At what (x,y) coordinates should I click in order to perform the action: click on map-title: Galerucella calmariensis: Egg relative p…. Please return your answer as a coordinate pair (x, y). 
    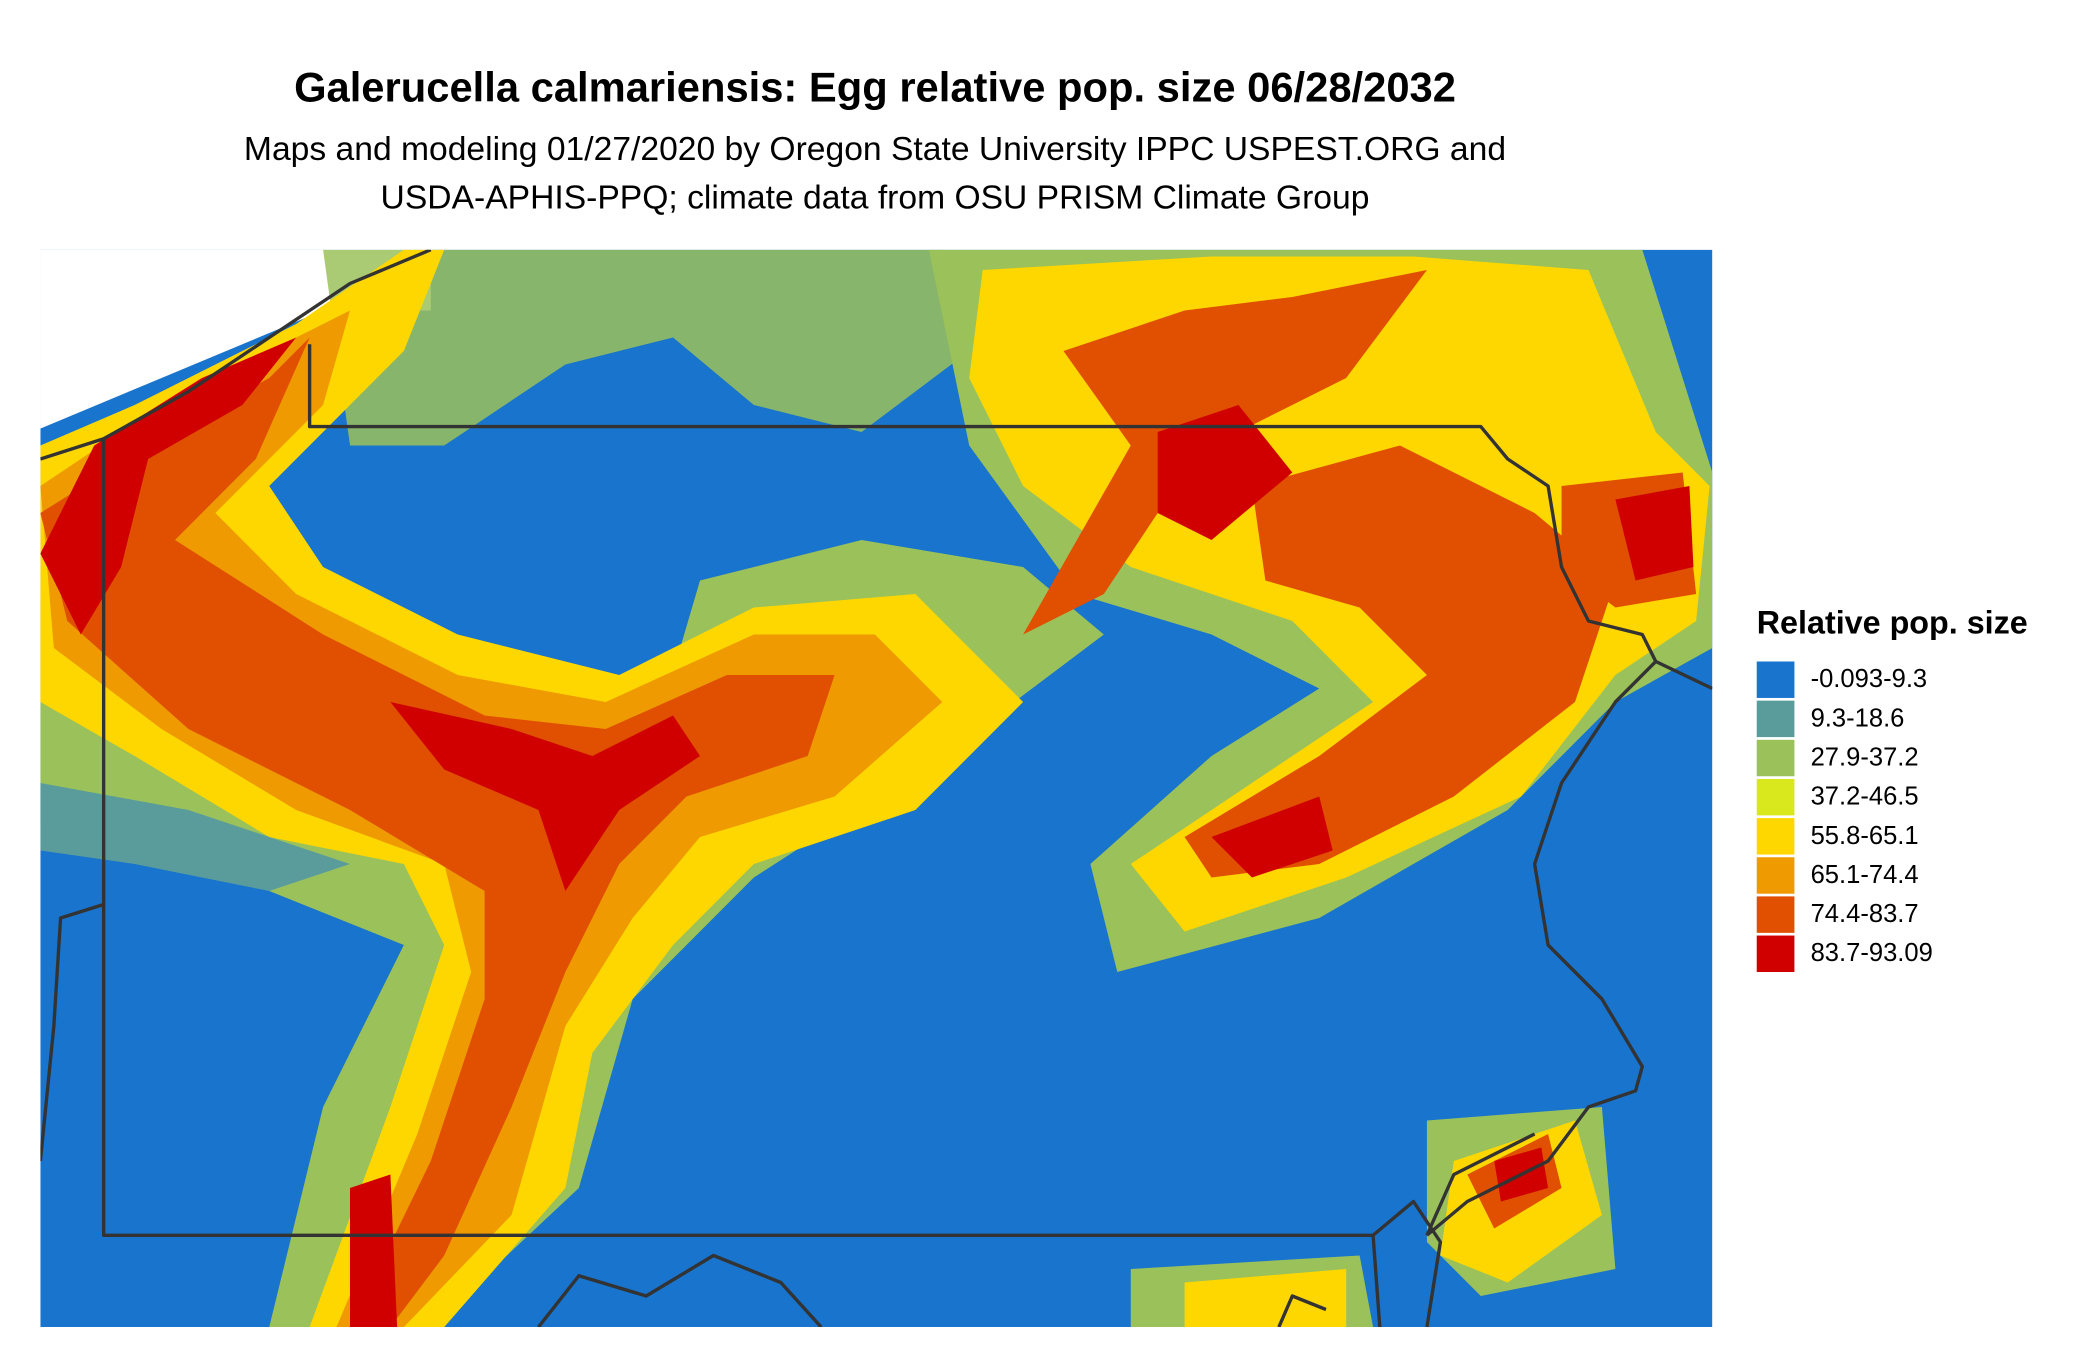
    Looking at the image, I should click on (875, 86).